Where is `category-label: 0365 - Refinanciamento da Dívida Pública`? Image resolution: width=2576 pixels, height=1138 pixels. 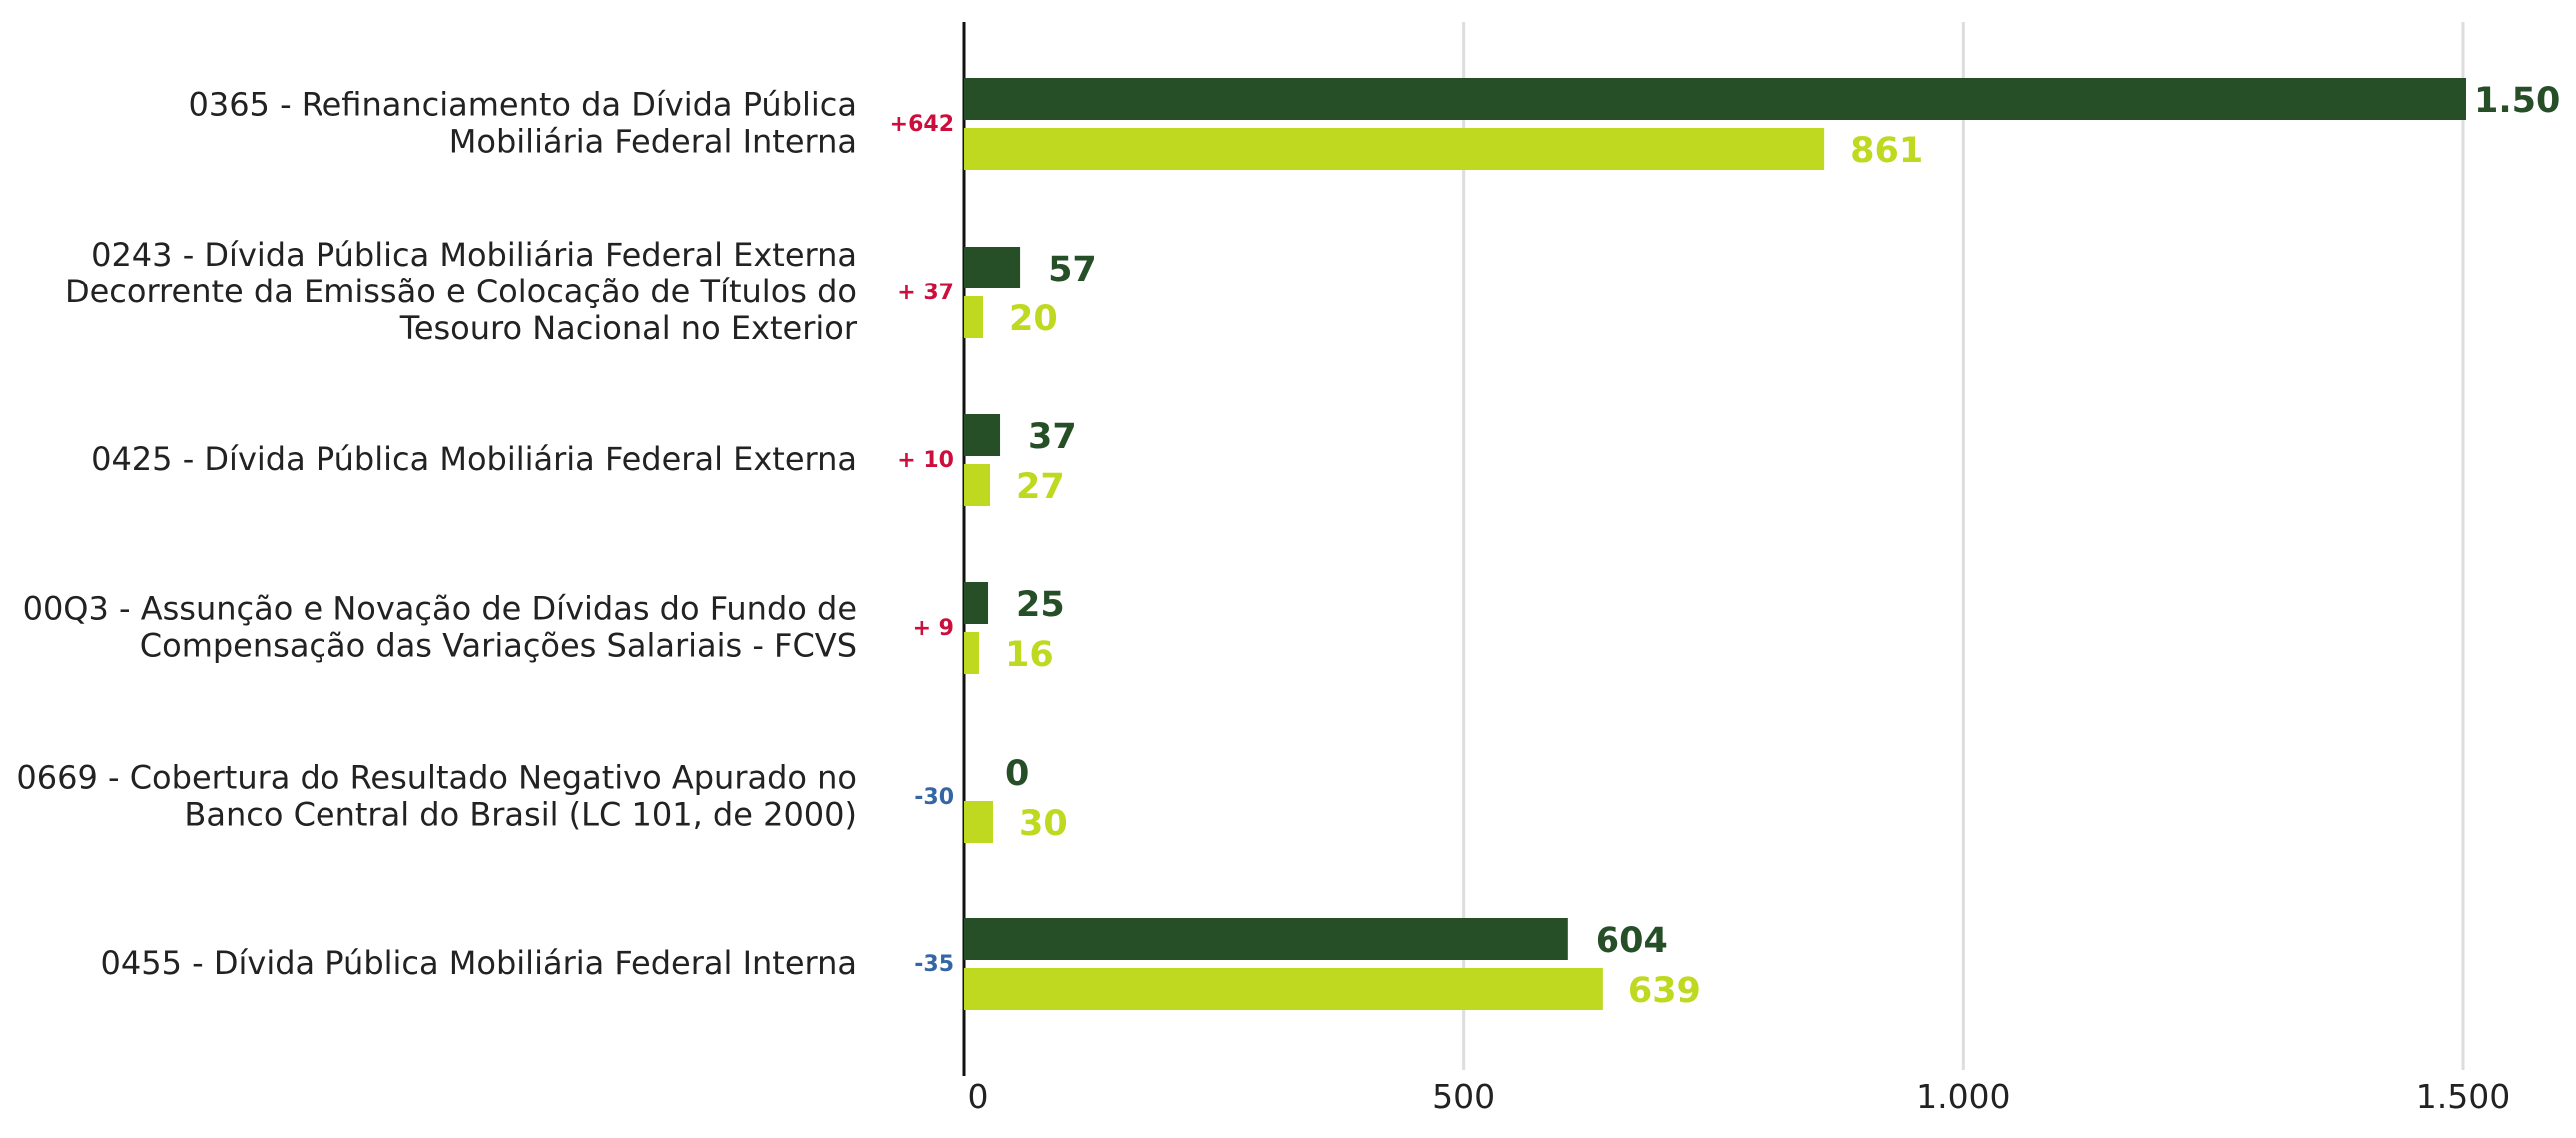 category-label: 0365 - Refinanciamento da Dívida Pública is located at coordinates (522, 105).